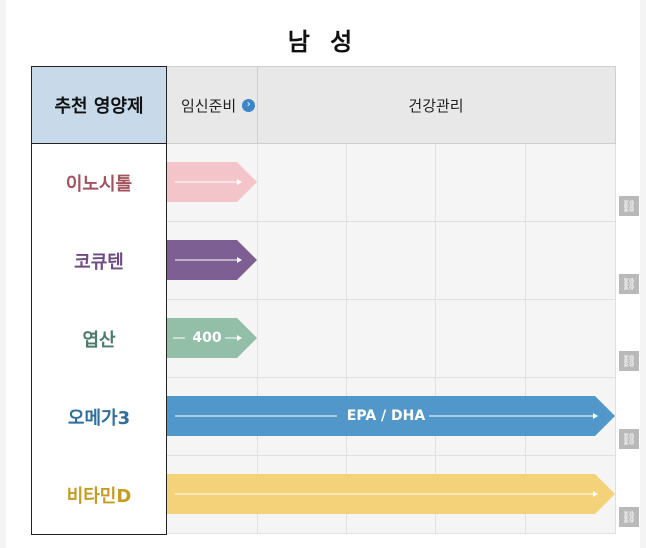 The image size is (646, 548). Describe the element at coordinates (99, 417) in the screenshot. I see `supplement-label-omega3: 오메가3` at that location.